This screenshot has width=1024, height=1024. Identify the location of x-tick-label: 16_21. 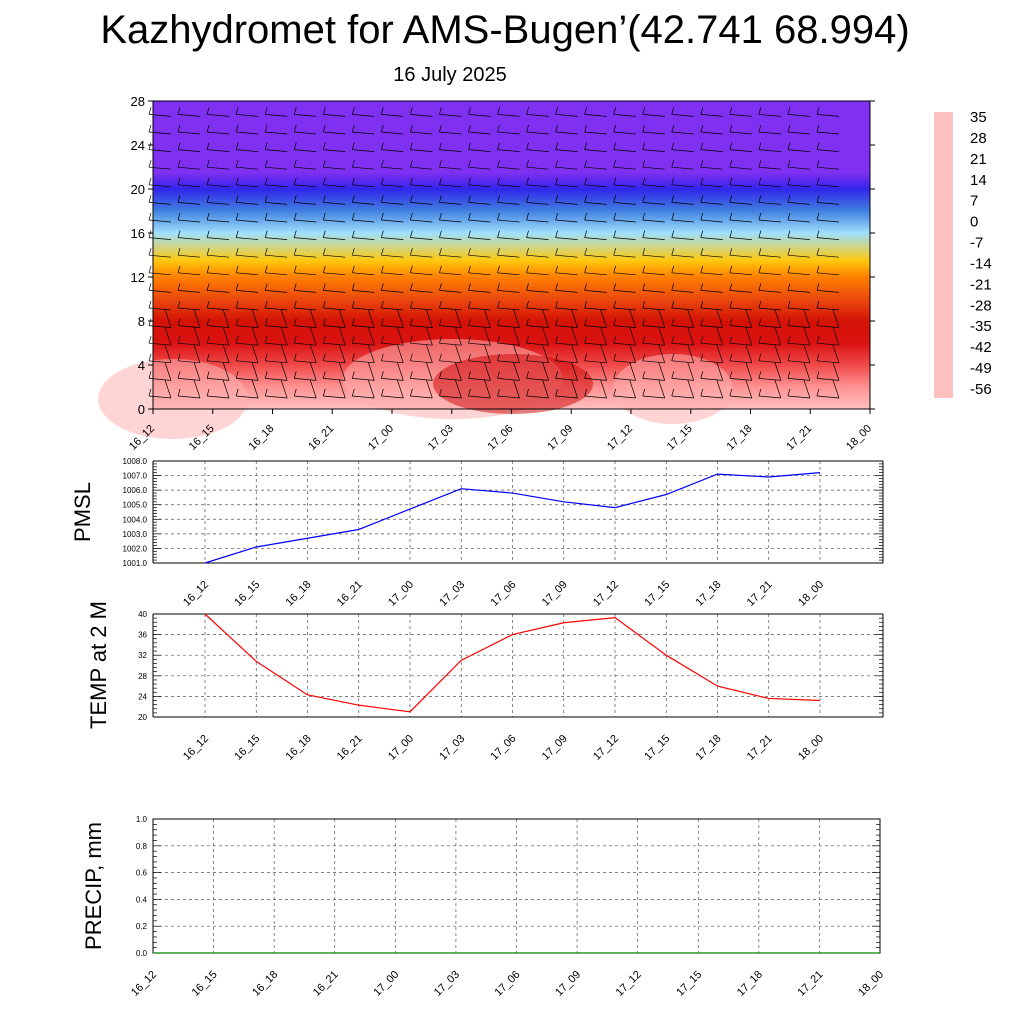
(326, 984).